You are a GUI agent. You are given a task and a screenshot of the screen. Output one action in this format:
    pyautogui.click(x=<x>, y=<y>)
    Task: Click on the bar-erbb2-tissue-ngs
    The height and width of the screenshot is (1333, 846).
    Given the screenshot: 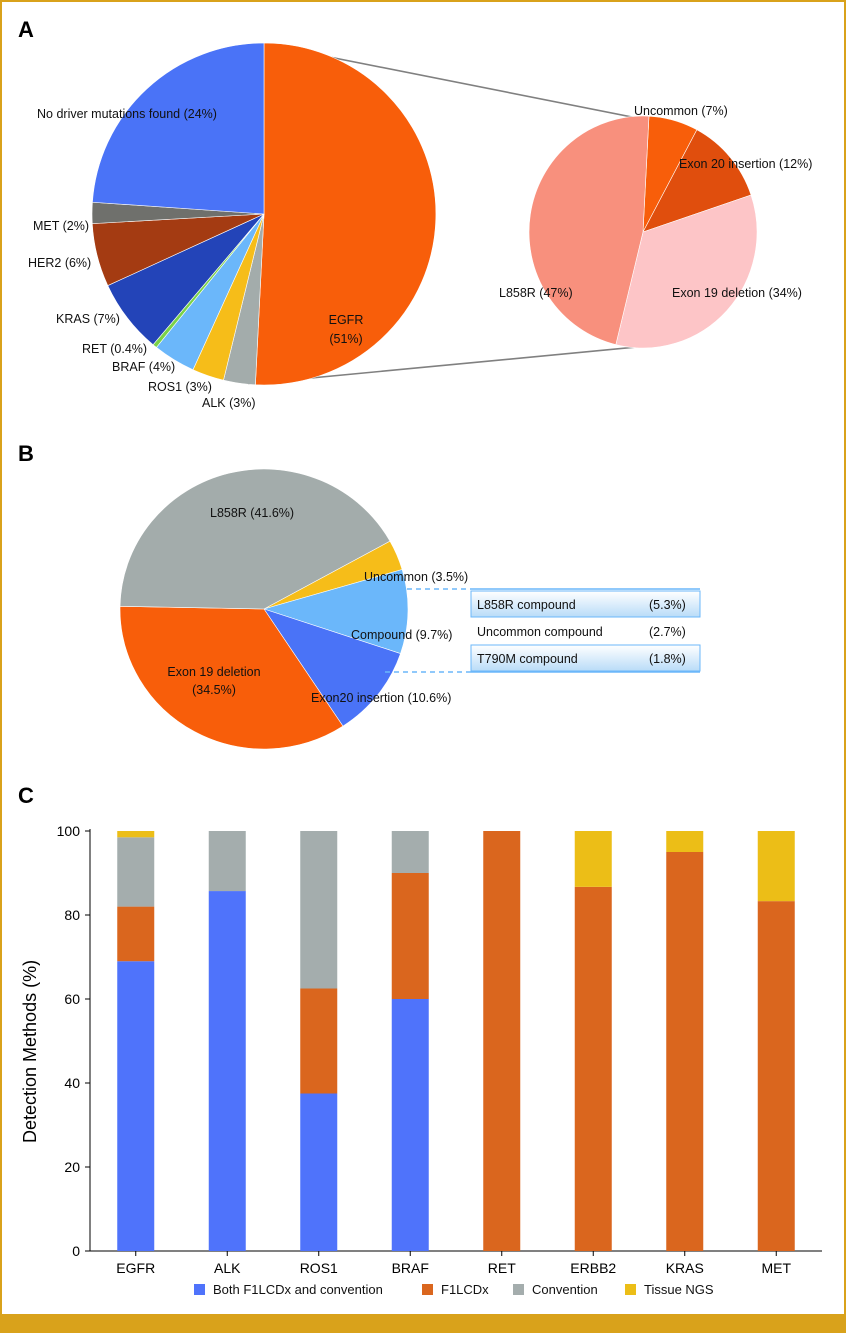 What is the action you would take?
    pyautogui.click(x=593, y=859)
    